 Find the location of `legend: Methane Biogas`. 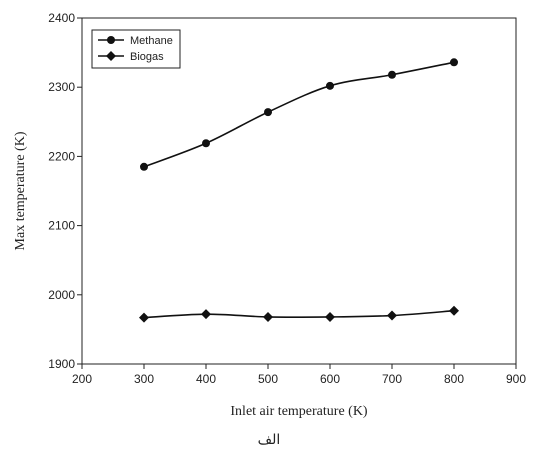

legend: Methane Biogas is located at coordinates (136, 49).